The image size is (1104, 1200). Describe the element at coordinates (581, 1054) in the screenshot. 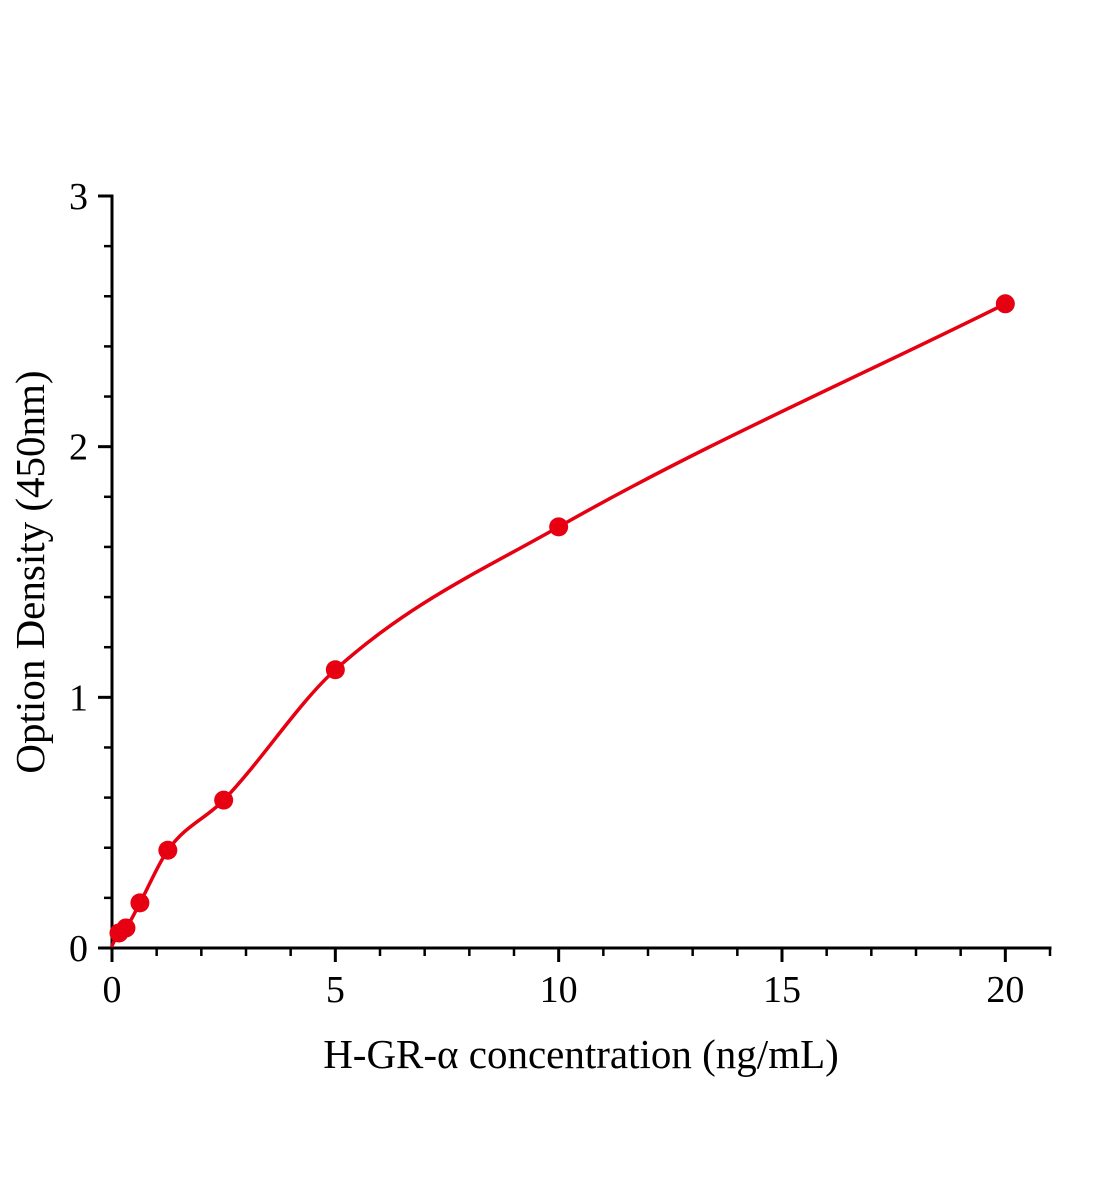

I see `x-axis-label: H-GR-α concentration (ng/mL)` at that location.